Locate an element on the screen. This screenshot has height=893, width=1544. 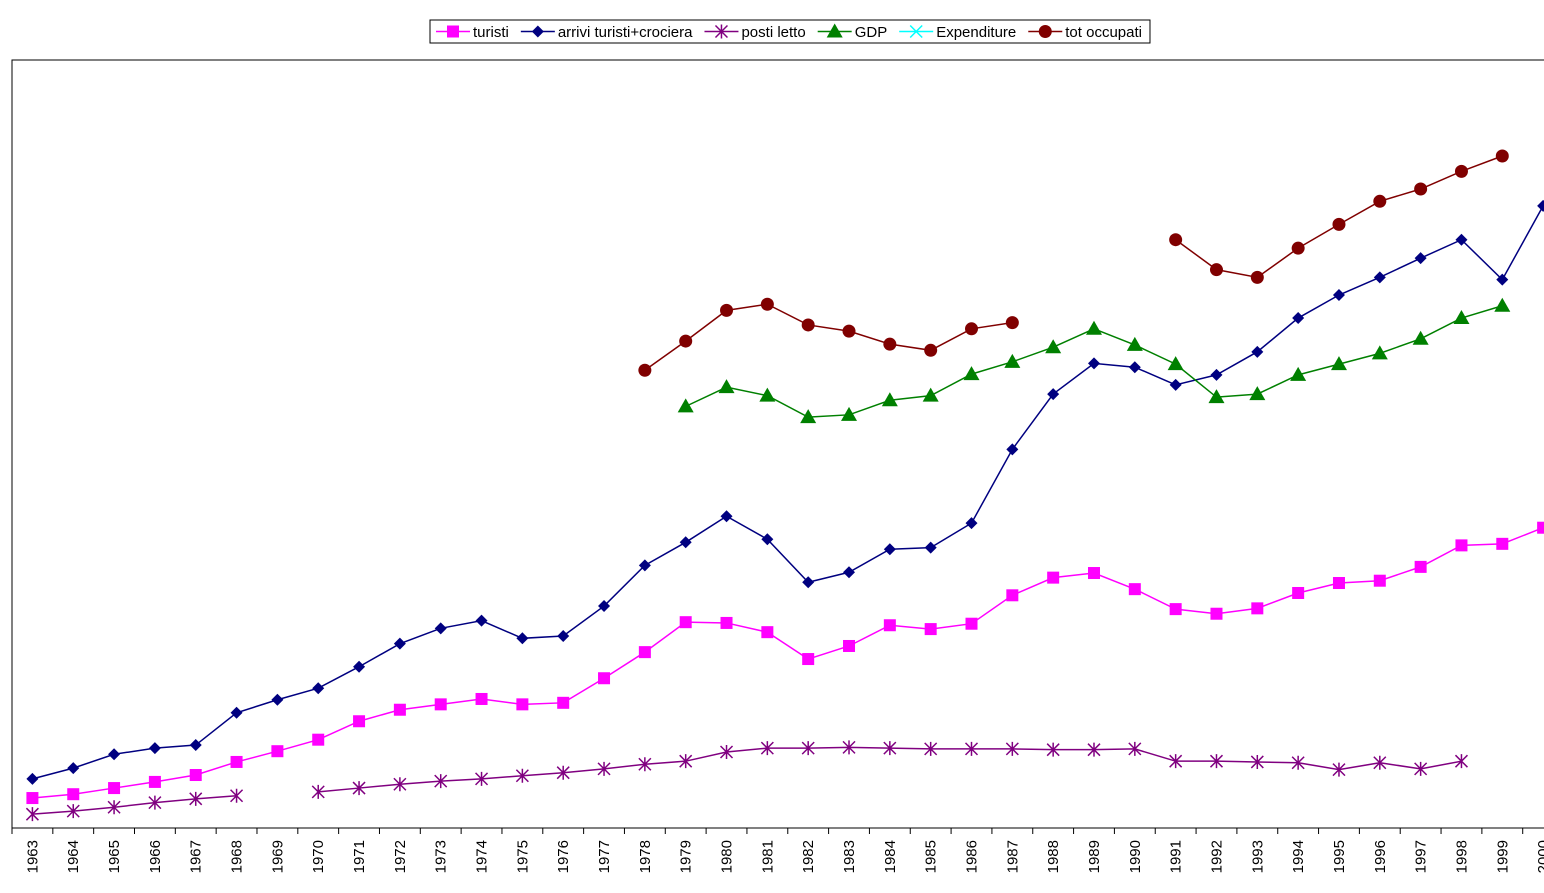
legend-label: posti letto is located at coordinates (773, 32).